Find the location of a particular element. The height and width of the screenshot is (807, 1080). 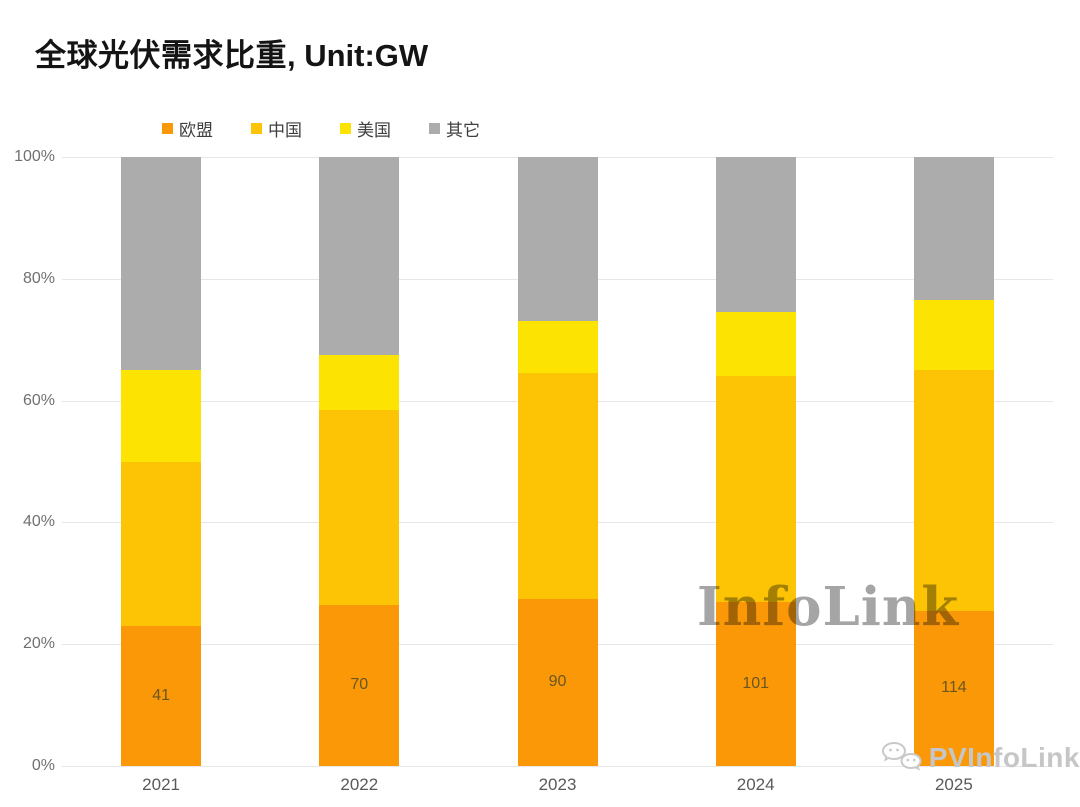

bar-value-label: 114 is located at coordinates (954, 688).